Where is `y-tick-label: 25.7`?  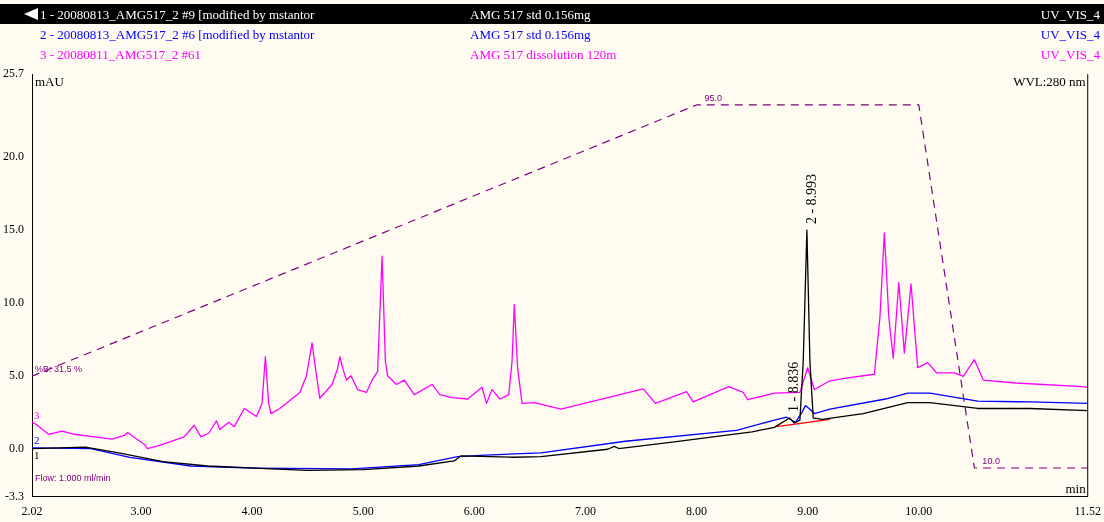 y-tick-label: 25.7 is located at coordinates (13, 73).